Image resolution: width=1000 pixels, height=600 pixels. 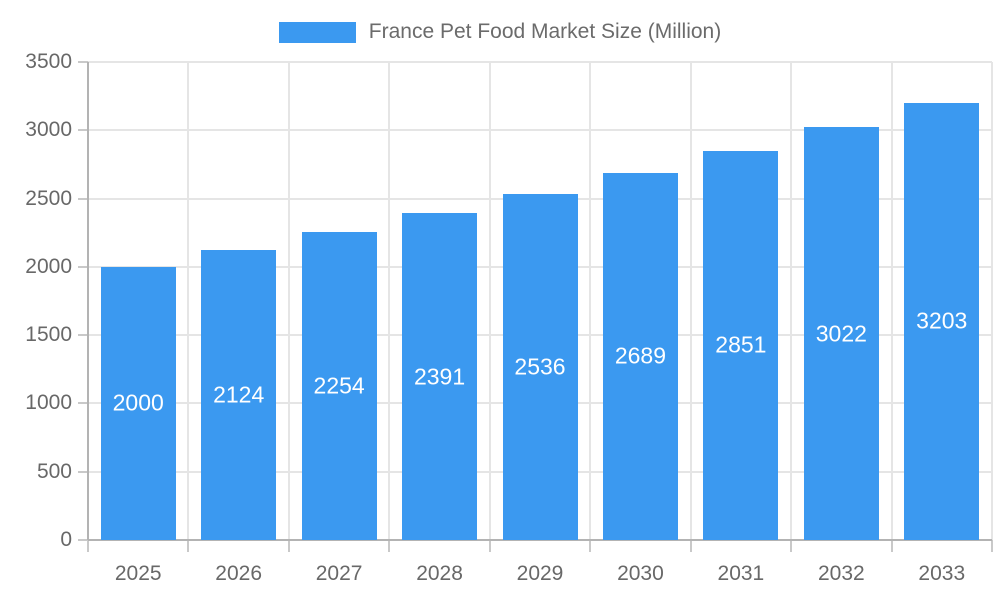 I want to click on bar-2027: 2254, so click(x=339, y=386).